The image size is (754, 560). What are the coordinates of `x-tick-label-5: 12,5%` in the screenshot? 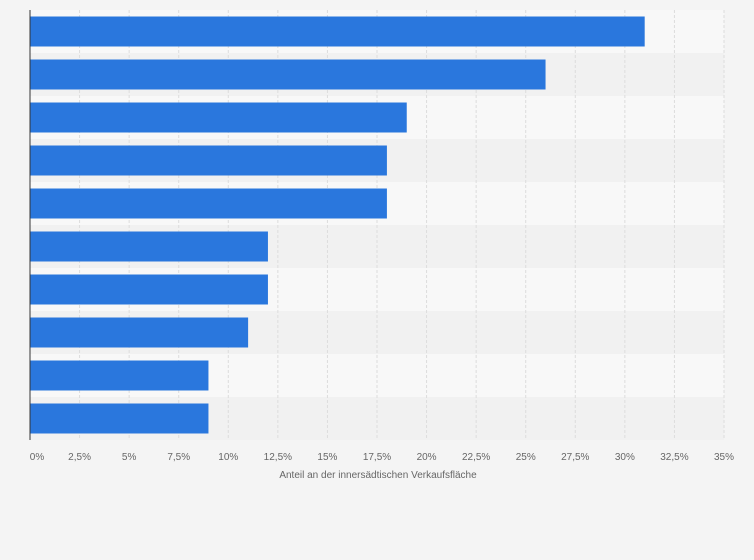 It's located at (278, 457).